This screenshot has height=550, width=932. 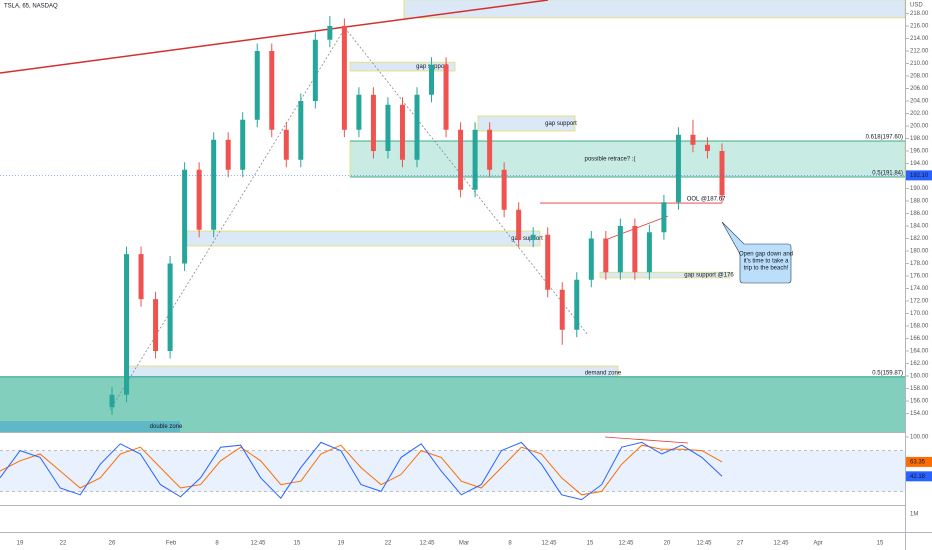 What do you see at coordinates (919, 27) in the screenshot?
I see `y-tick-label: 216.00` at bounding box center [919, 27].